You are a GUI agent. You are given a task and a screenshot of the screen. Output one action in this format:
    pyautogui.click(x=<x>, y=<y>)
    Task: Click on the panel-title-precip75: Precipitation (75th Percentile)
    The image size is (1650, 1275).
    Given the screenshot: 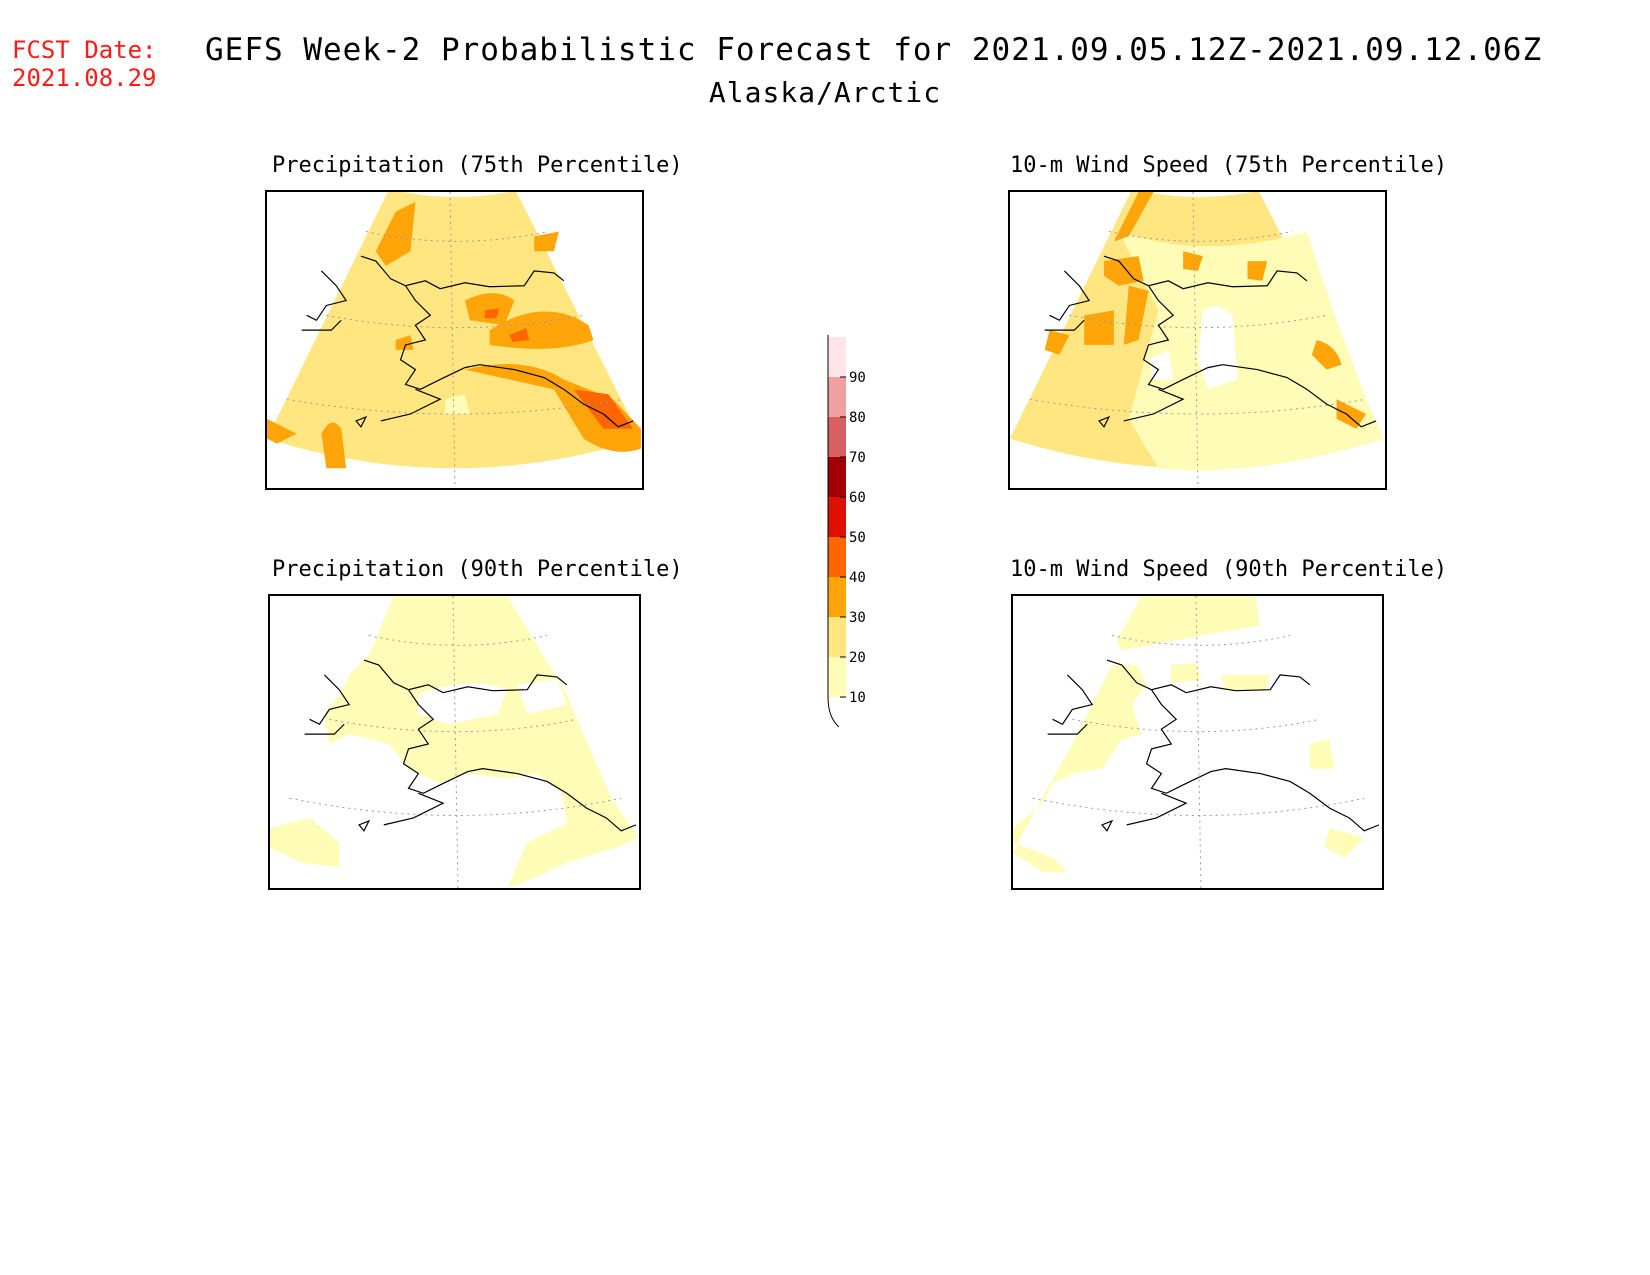 What is the action you would take?
    pyautogui.click(x=477, y=165)
    